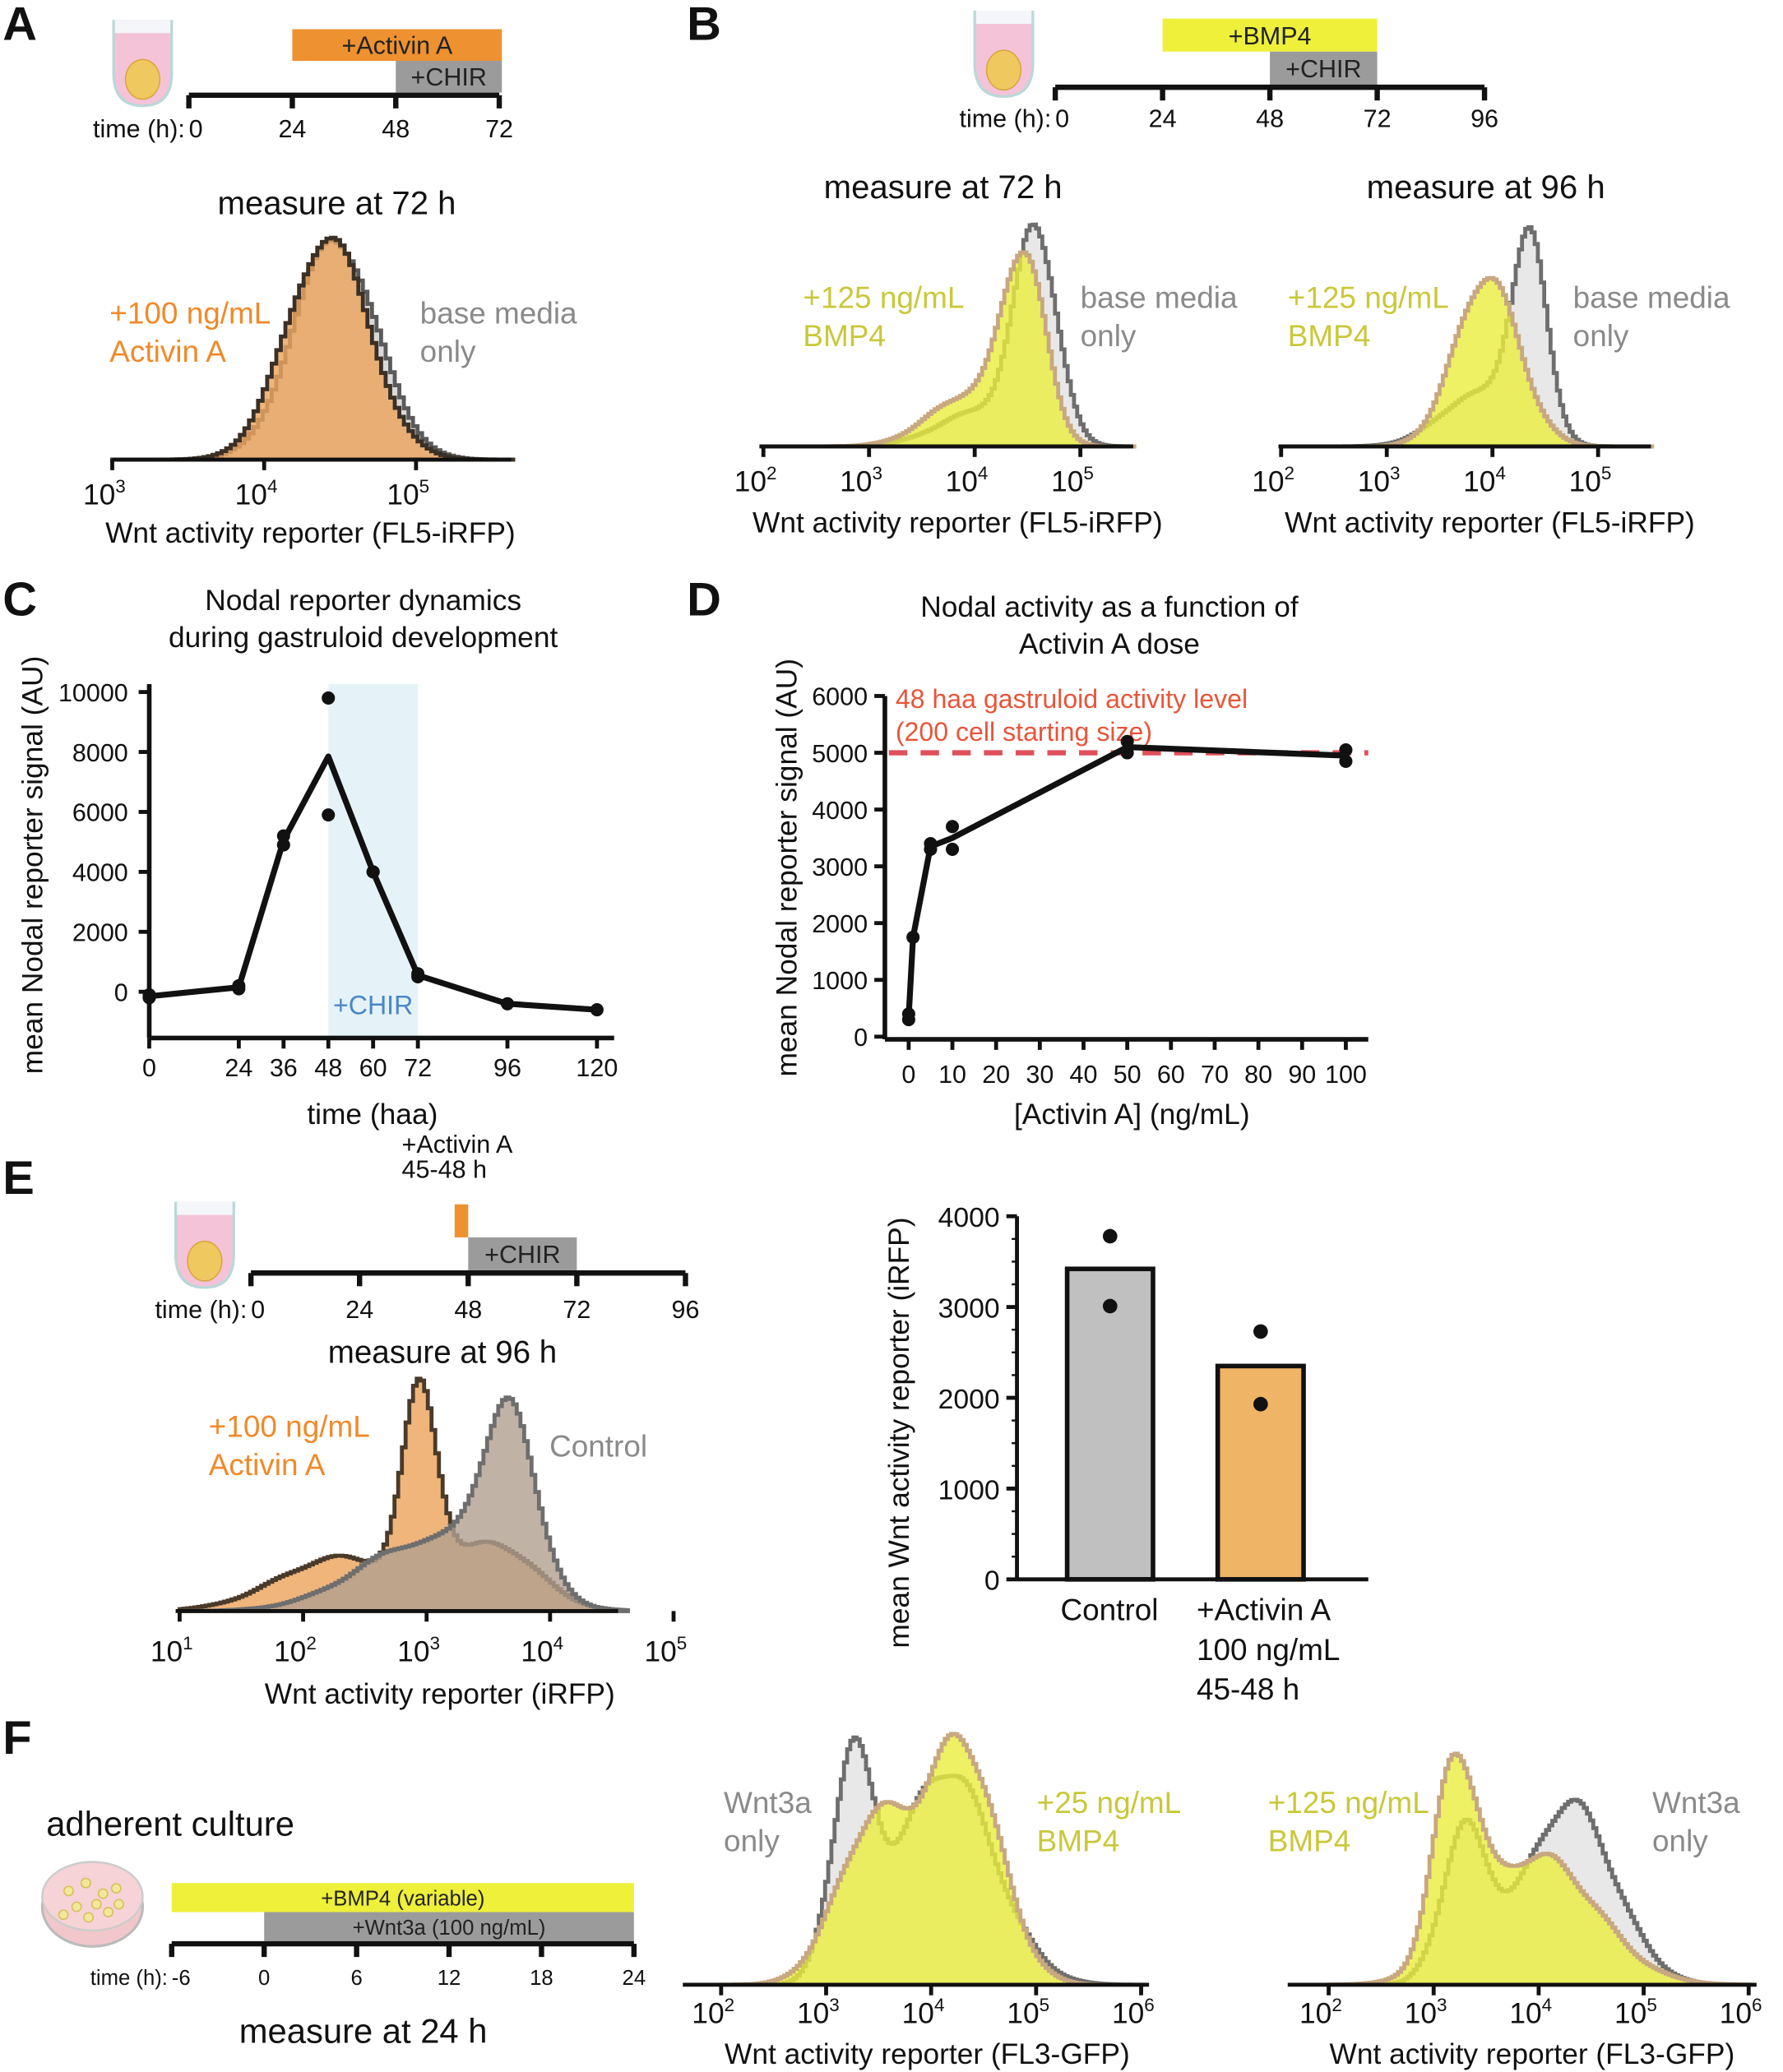 This screenshot has height=2072, width=1783. I want to click on chart-title: during gastruloid development, so click(363, 638).